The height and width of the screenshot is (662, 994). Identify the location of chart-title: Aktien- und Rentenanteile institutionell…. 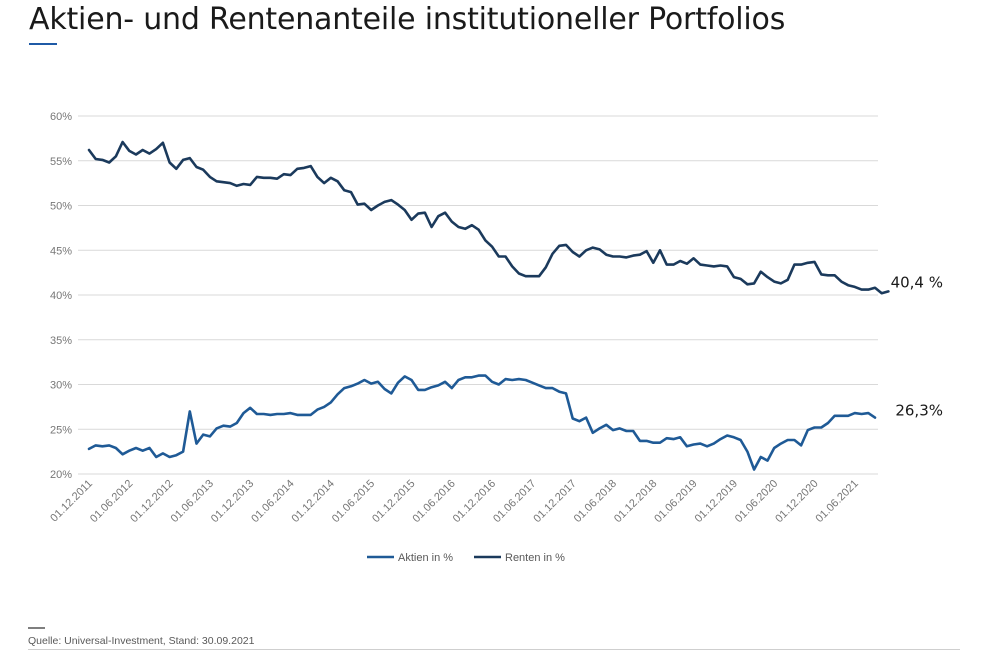
(407, 19).